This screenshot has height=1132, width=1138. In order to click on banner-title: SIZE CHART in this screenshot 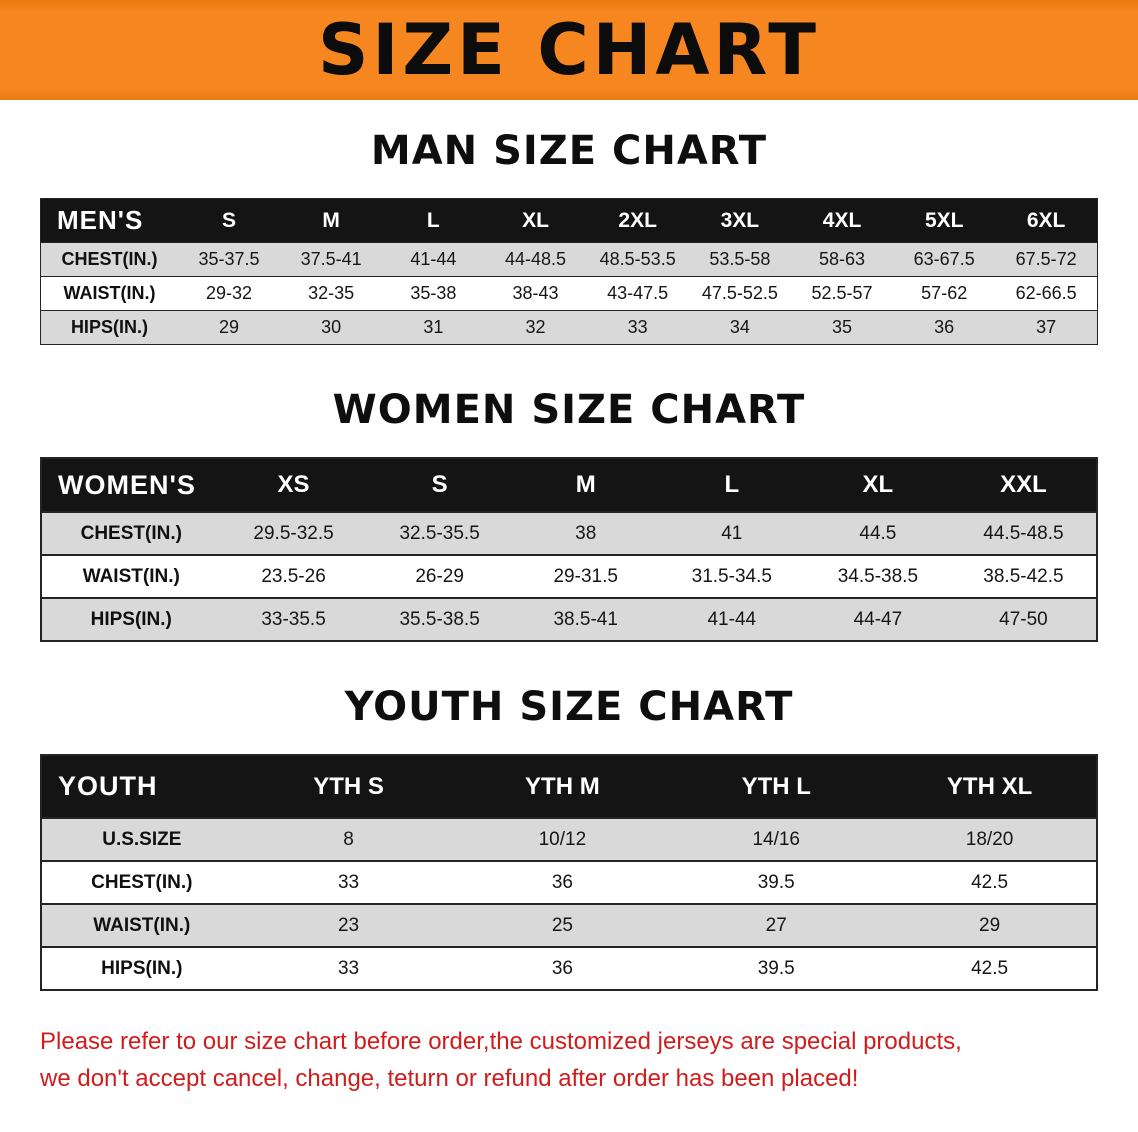, I will do `click(569, 50)`.